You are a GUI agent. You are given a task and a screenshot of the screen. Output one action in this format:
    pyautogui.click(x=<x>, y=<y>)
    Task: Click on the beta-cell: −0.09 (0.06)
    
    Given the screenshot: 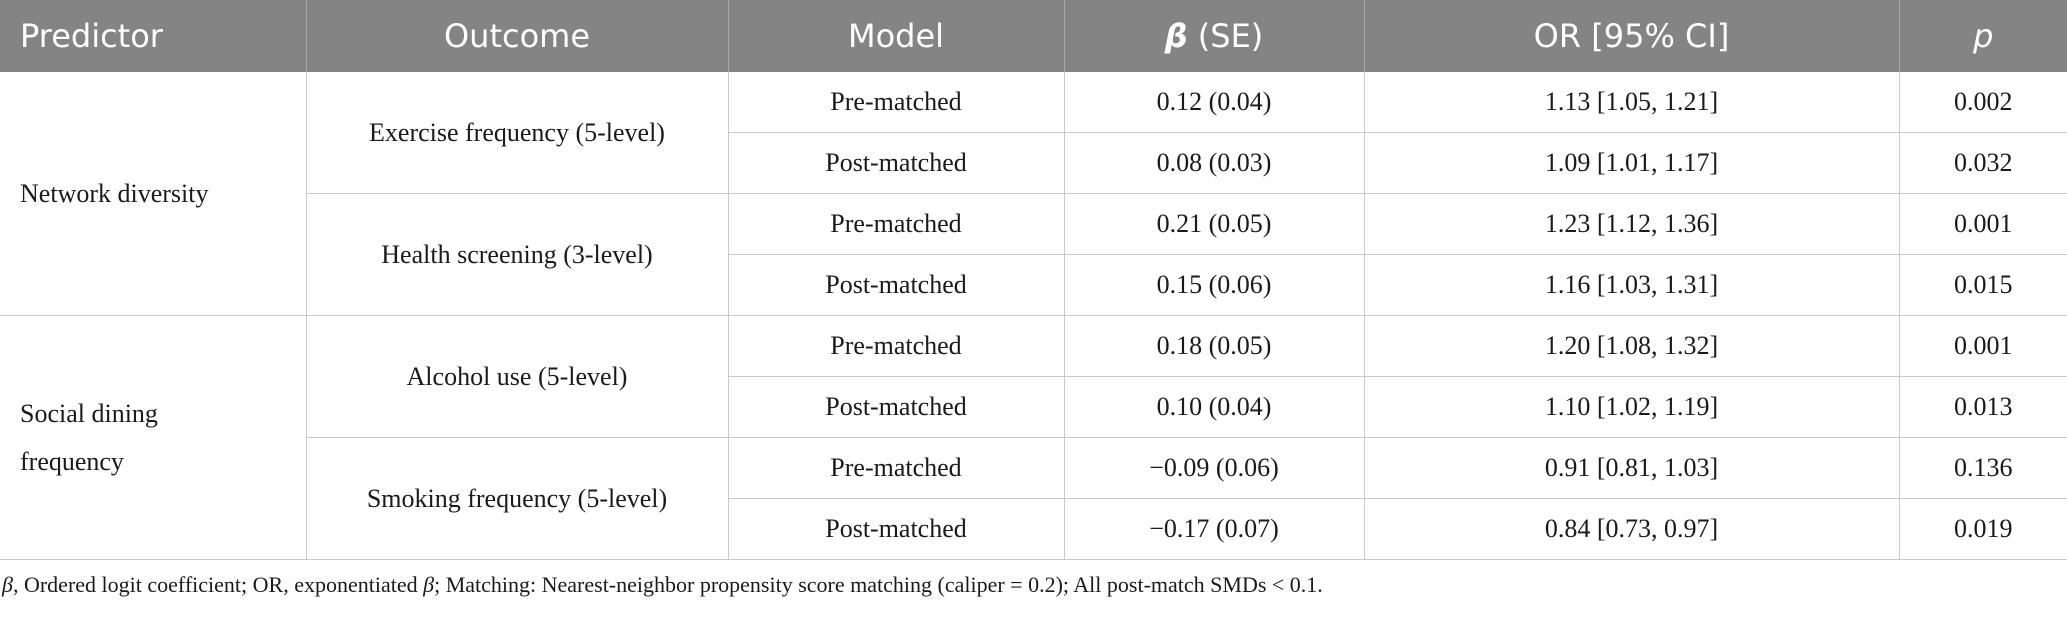 What is the action you would take?
    pyautogui.click(x=1213, y=468)
    